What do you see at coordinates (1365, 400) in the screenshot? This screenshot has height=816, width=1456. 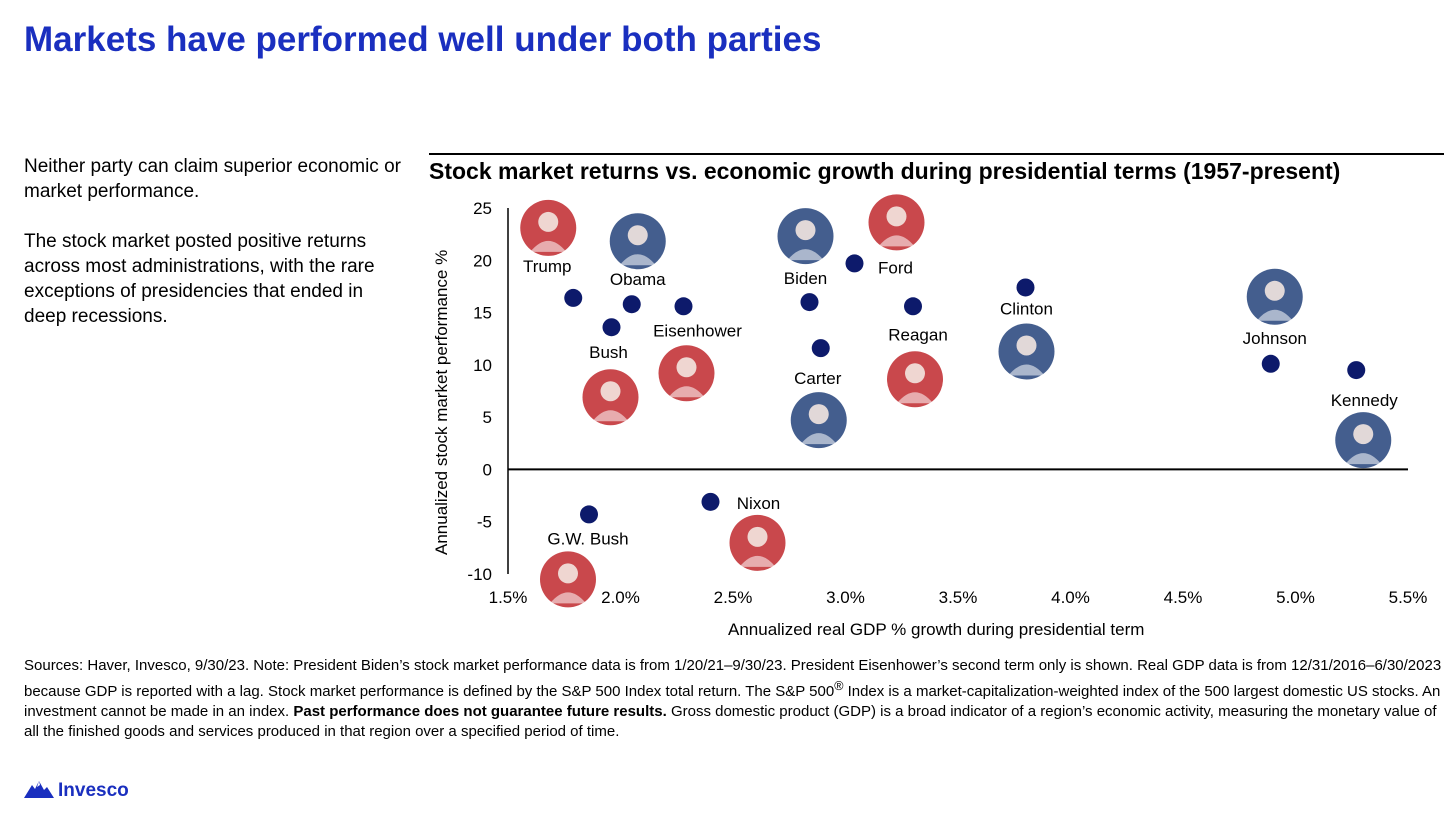 I see `point-label-kennedy: Kennedy` at bounding box center [1365, 400].